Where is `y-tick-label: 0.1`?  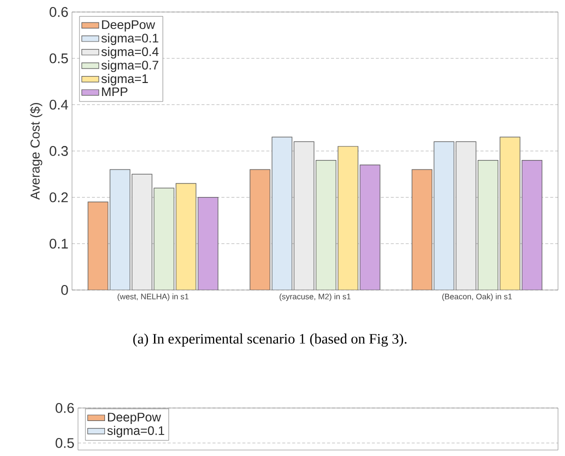
y-tick-label: 0.1 is located at coordinates (59, 243).